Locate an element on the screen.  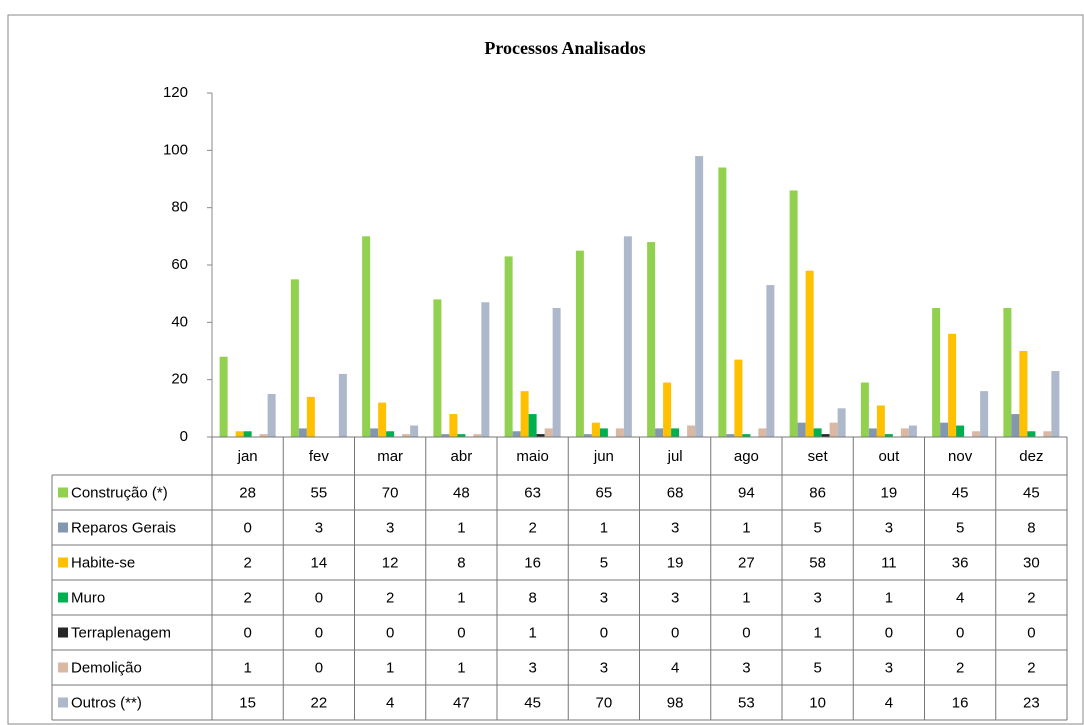
x-tick-label: dez is located at coordinates (1031, 456).